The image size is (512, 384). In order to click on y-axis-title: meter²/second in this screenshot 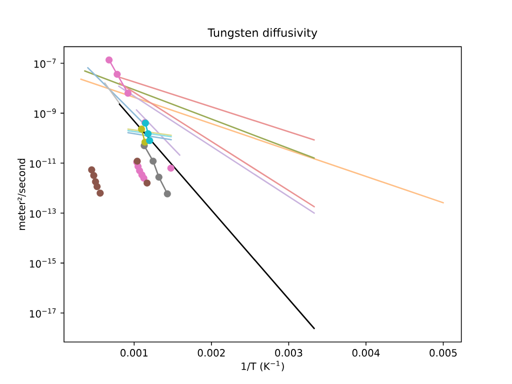, I will do `click(21, 194)`.